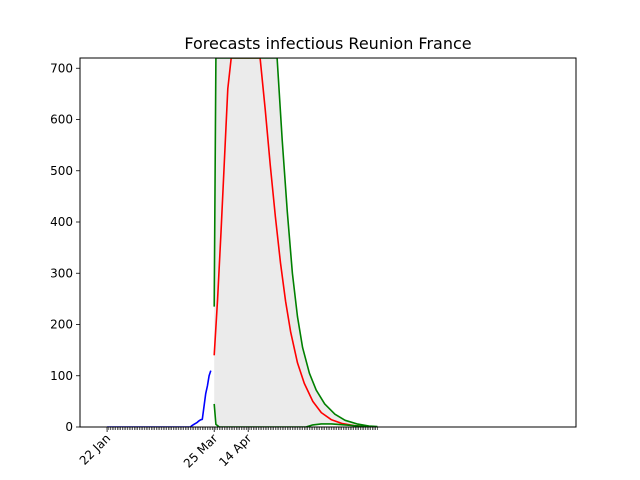  Describe the element at coordinates (61, 325) in the screenshot. I see `y-tick-label: 200` at that location.